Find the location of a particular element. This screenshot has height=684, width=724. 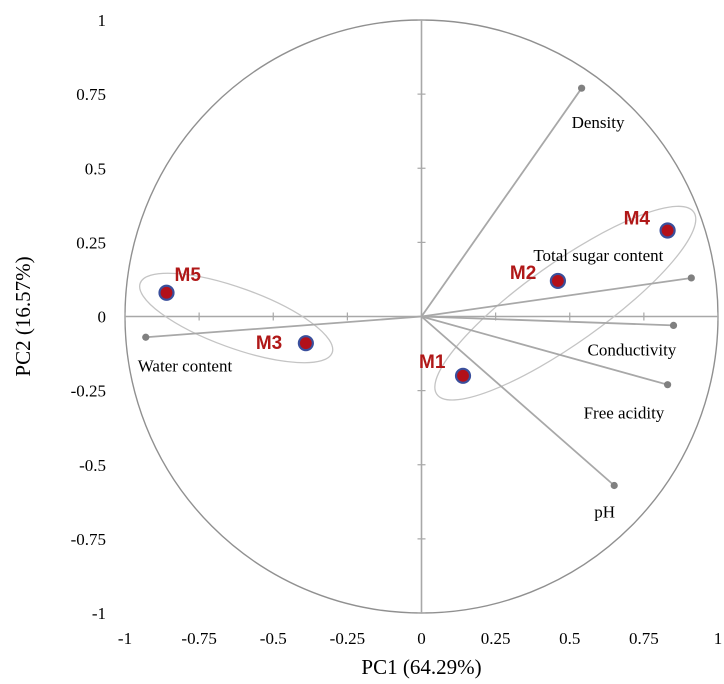

variable-label: Conductivity is located at coordinates (632, 349).